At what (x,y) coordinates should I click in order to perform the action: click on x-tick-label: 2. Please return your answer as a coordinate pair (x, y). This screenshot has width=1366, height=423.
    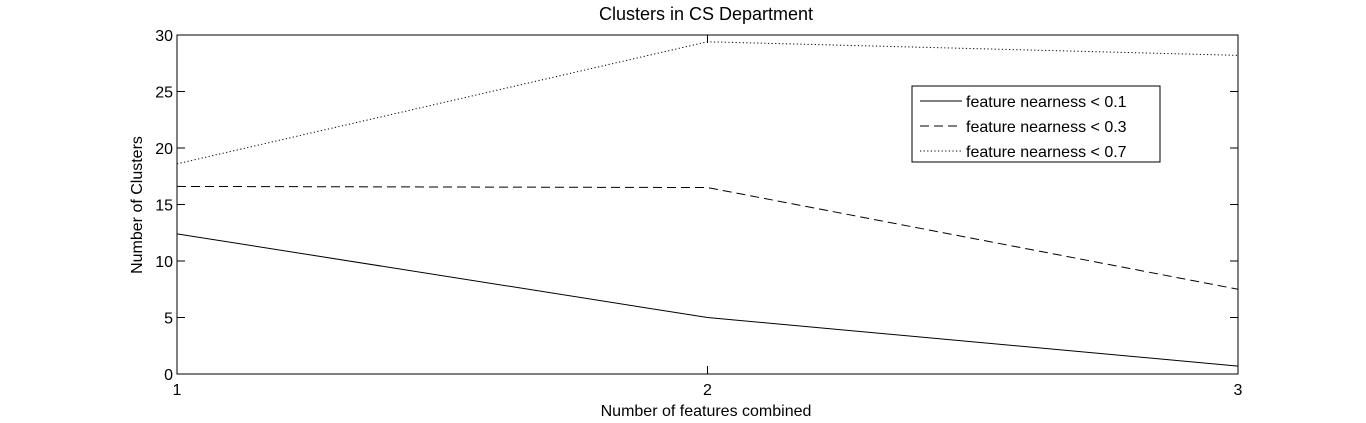
    Looking at the image, I should click on (707, 390).